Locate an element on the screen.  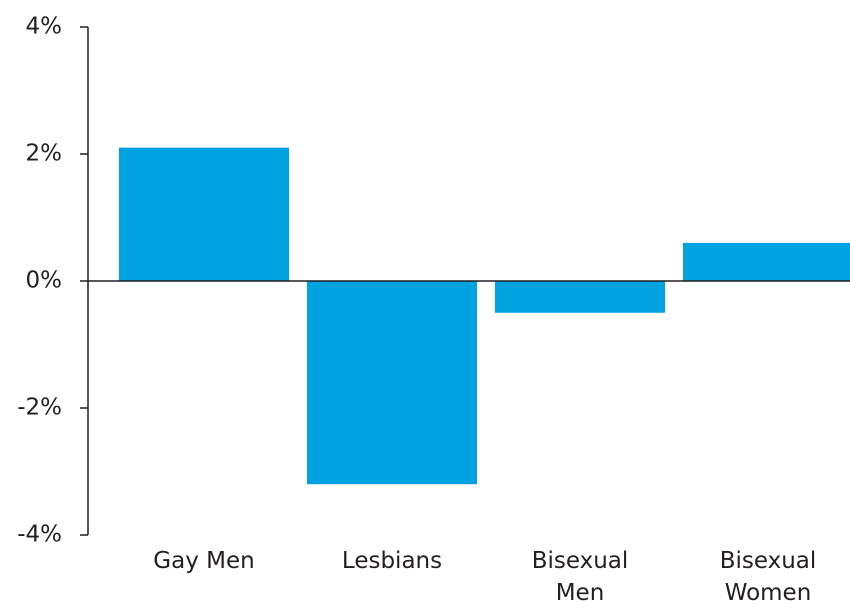
y-tick-label: -4% is located at coordinates (39, 535).